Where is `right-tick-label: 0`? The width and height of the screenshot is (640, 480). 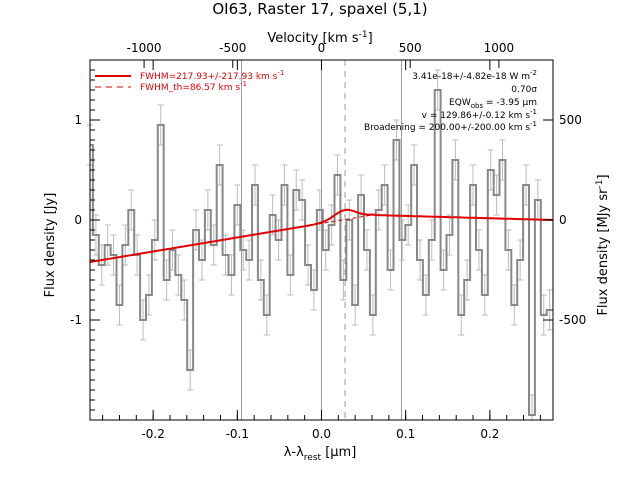
right-tick-label: 0 is located at coordinates (563, 220).